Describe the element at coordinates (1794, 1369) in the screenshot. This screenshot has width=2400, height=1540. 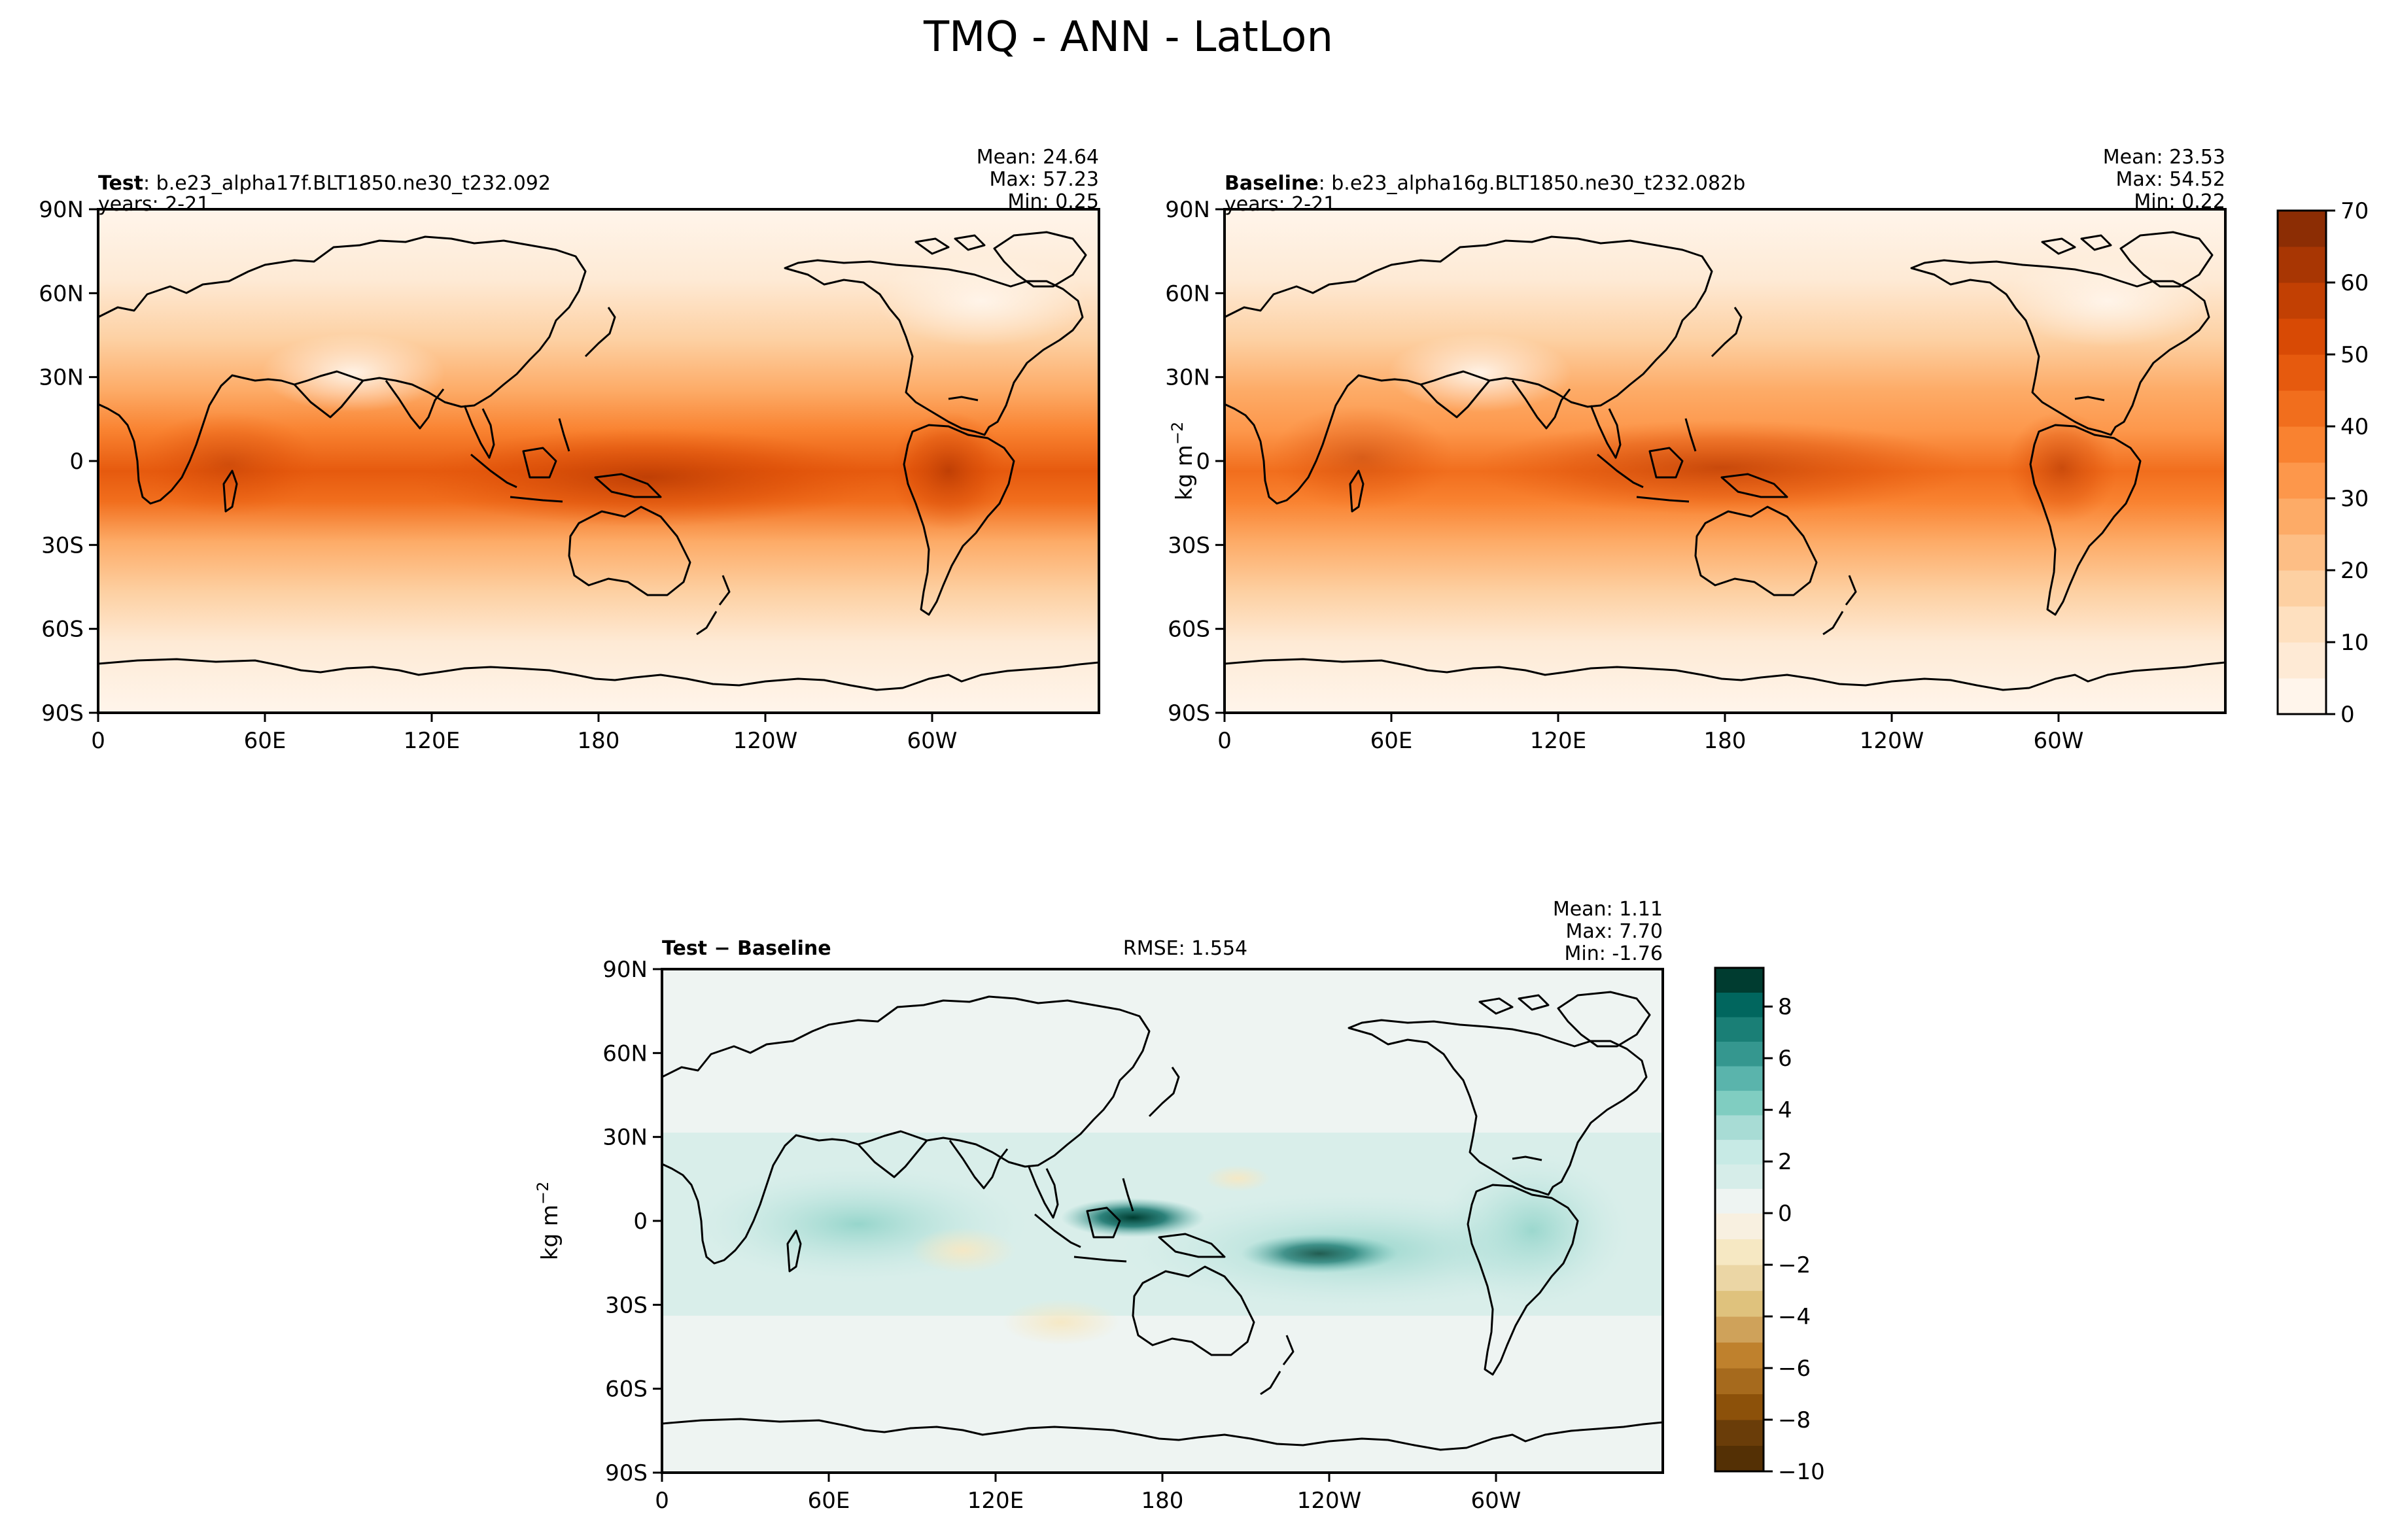
I see `colorbar-bottom-tick-label: −6` at that location.